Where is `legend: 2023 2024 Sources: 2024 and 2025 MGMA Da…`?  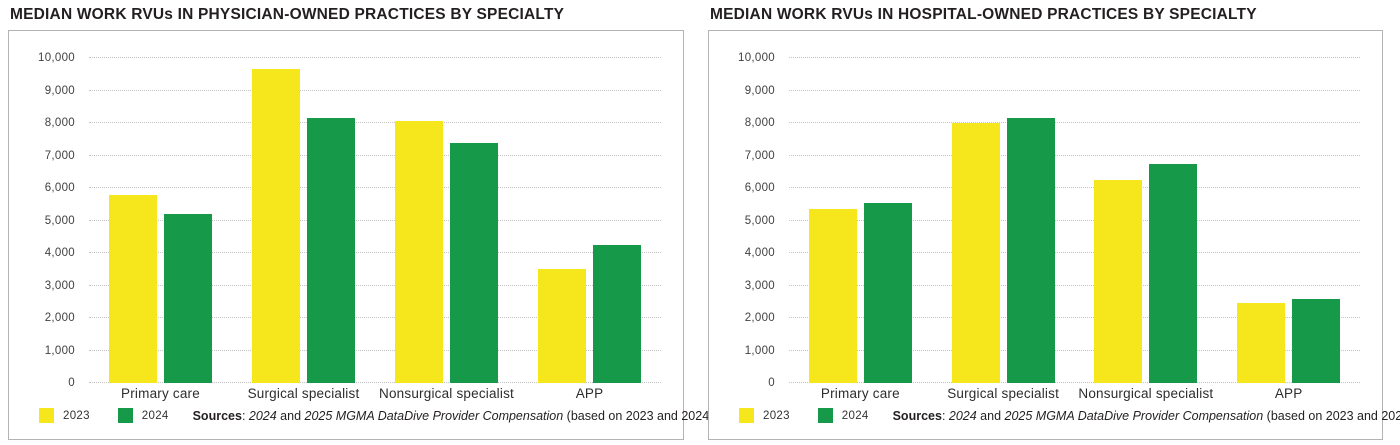
legend: 2023 2024 Sources: 2024 and 2025 MGMA Da… is located at coordinates (390, 415).